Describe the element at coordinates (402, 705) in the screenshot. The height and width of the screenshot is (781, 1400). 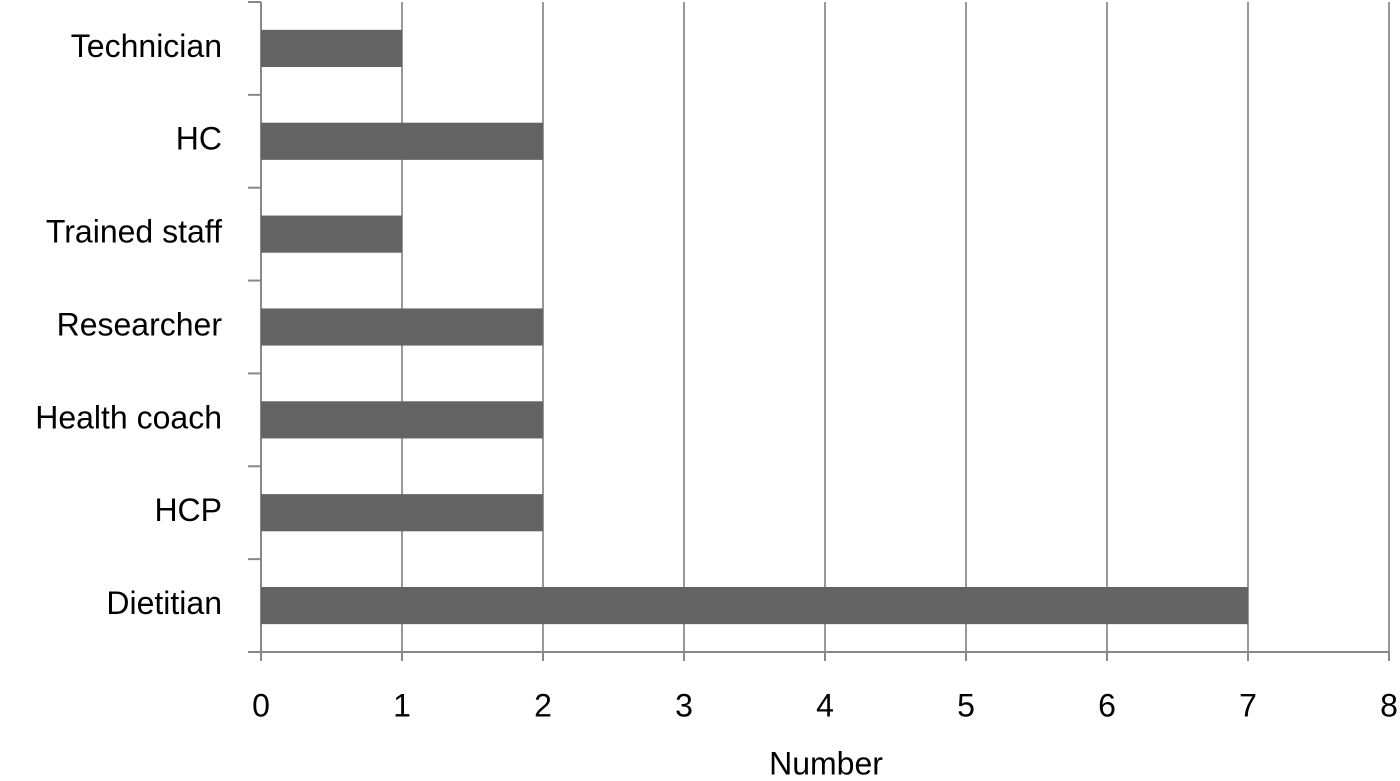
I see `x-tick-label: 1` at that location.